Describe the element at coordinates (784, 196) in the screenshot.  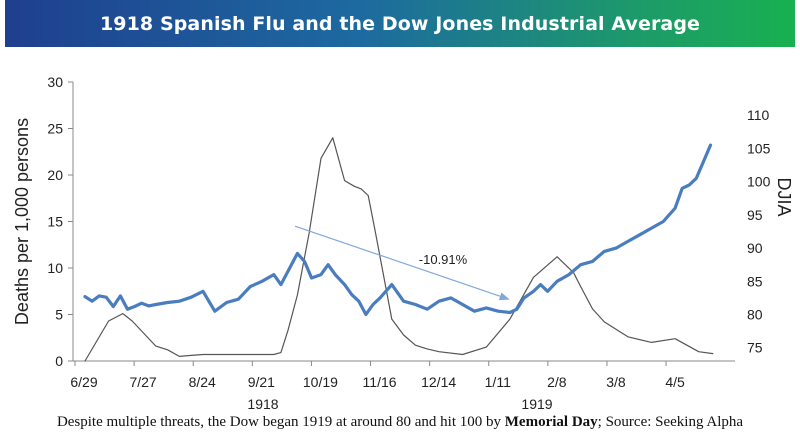
I see `y-axis-right-title: DJIA` at that location.